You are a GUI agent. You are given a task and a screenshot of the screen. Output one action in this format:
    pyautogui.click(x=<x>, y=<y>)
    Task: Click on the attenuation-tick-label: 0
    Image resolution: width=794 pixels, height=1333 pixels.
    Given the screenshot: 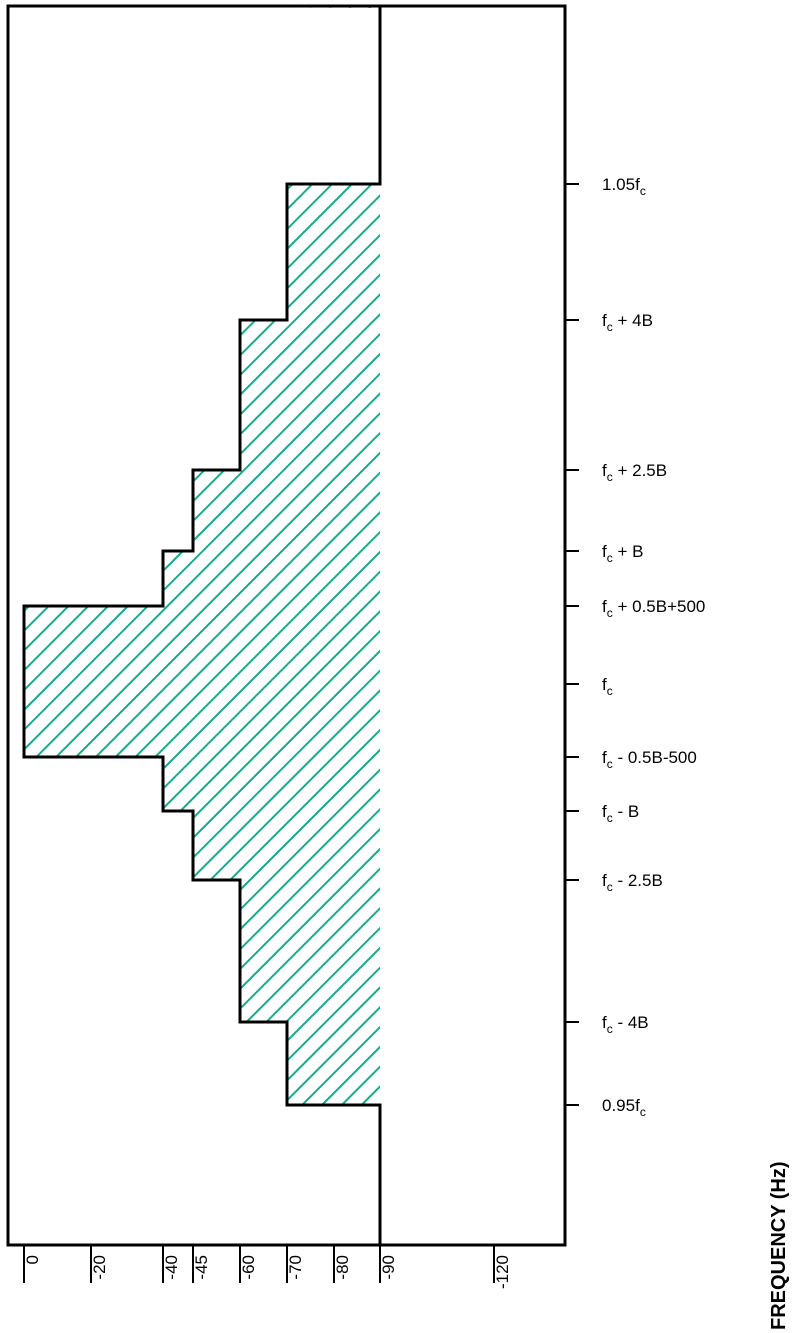 What is the action you would take?
    pyautogui.click(x=32, y=1259)
    